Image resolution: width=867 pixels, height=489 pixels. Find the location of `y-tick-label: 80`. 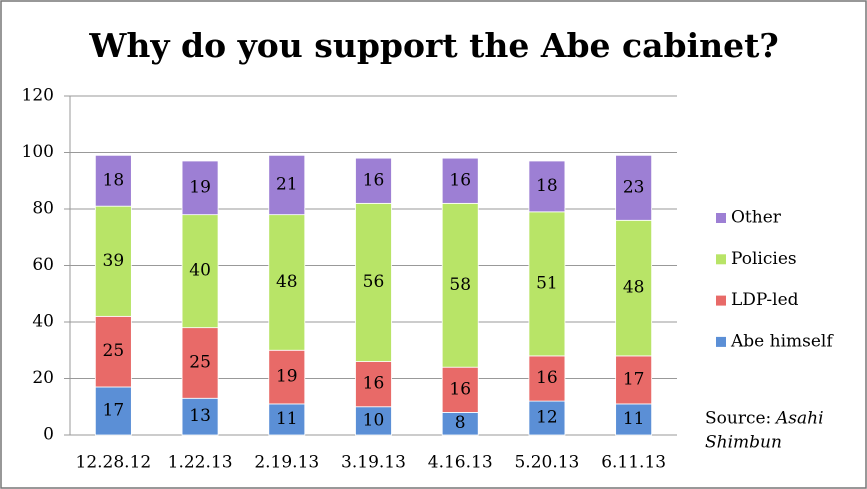

y-tick-label: 80 is located at coordinates (43, 209).